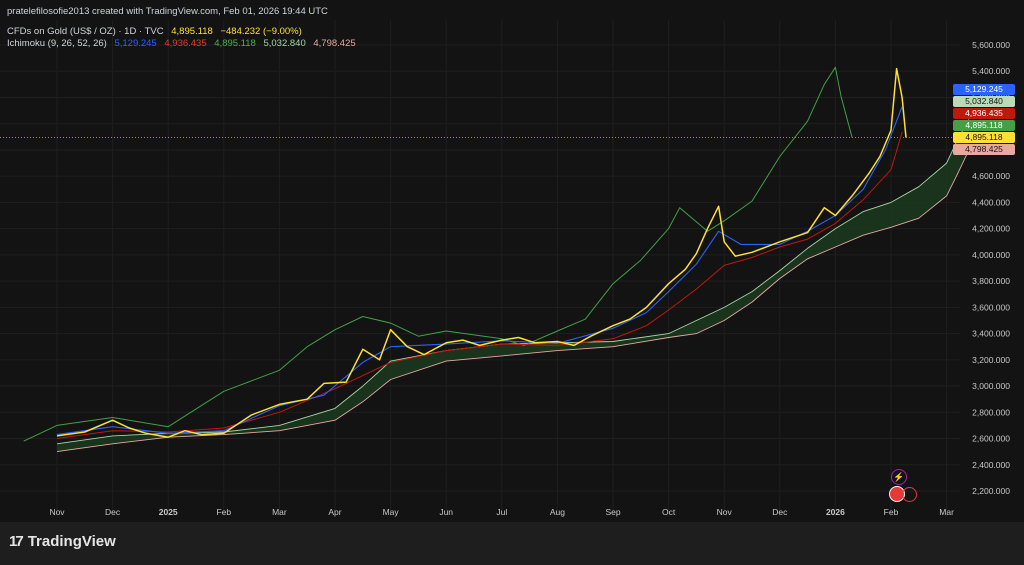  Describe the element at coordinates (135, 43) in the screenshot. I see `indicator-value-conversion: 5,129.245` at that location.